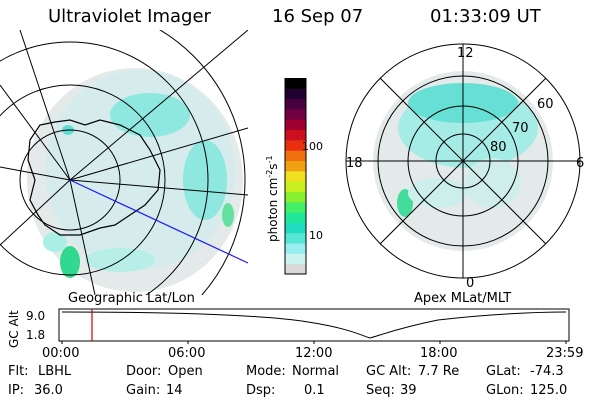 This screenshot has width=600, height=400. I want to click on alt-tick-9: 9.0, so click(36, 316).